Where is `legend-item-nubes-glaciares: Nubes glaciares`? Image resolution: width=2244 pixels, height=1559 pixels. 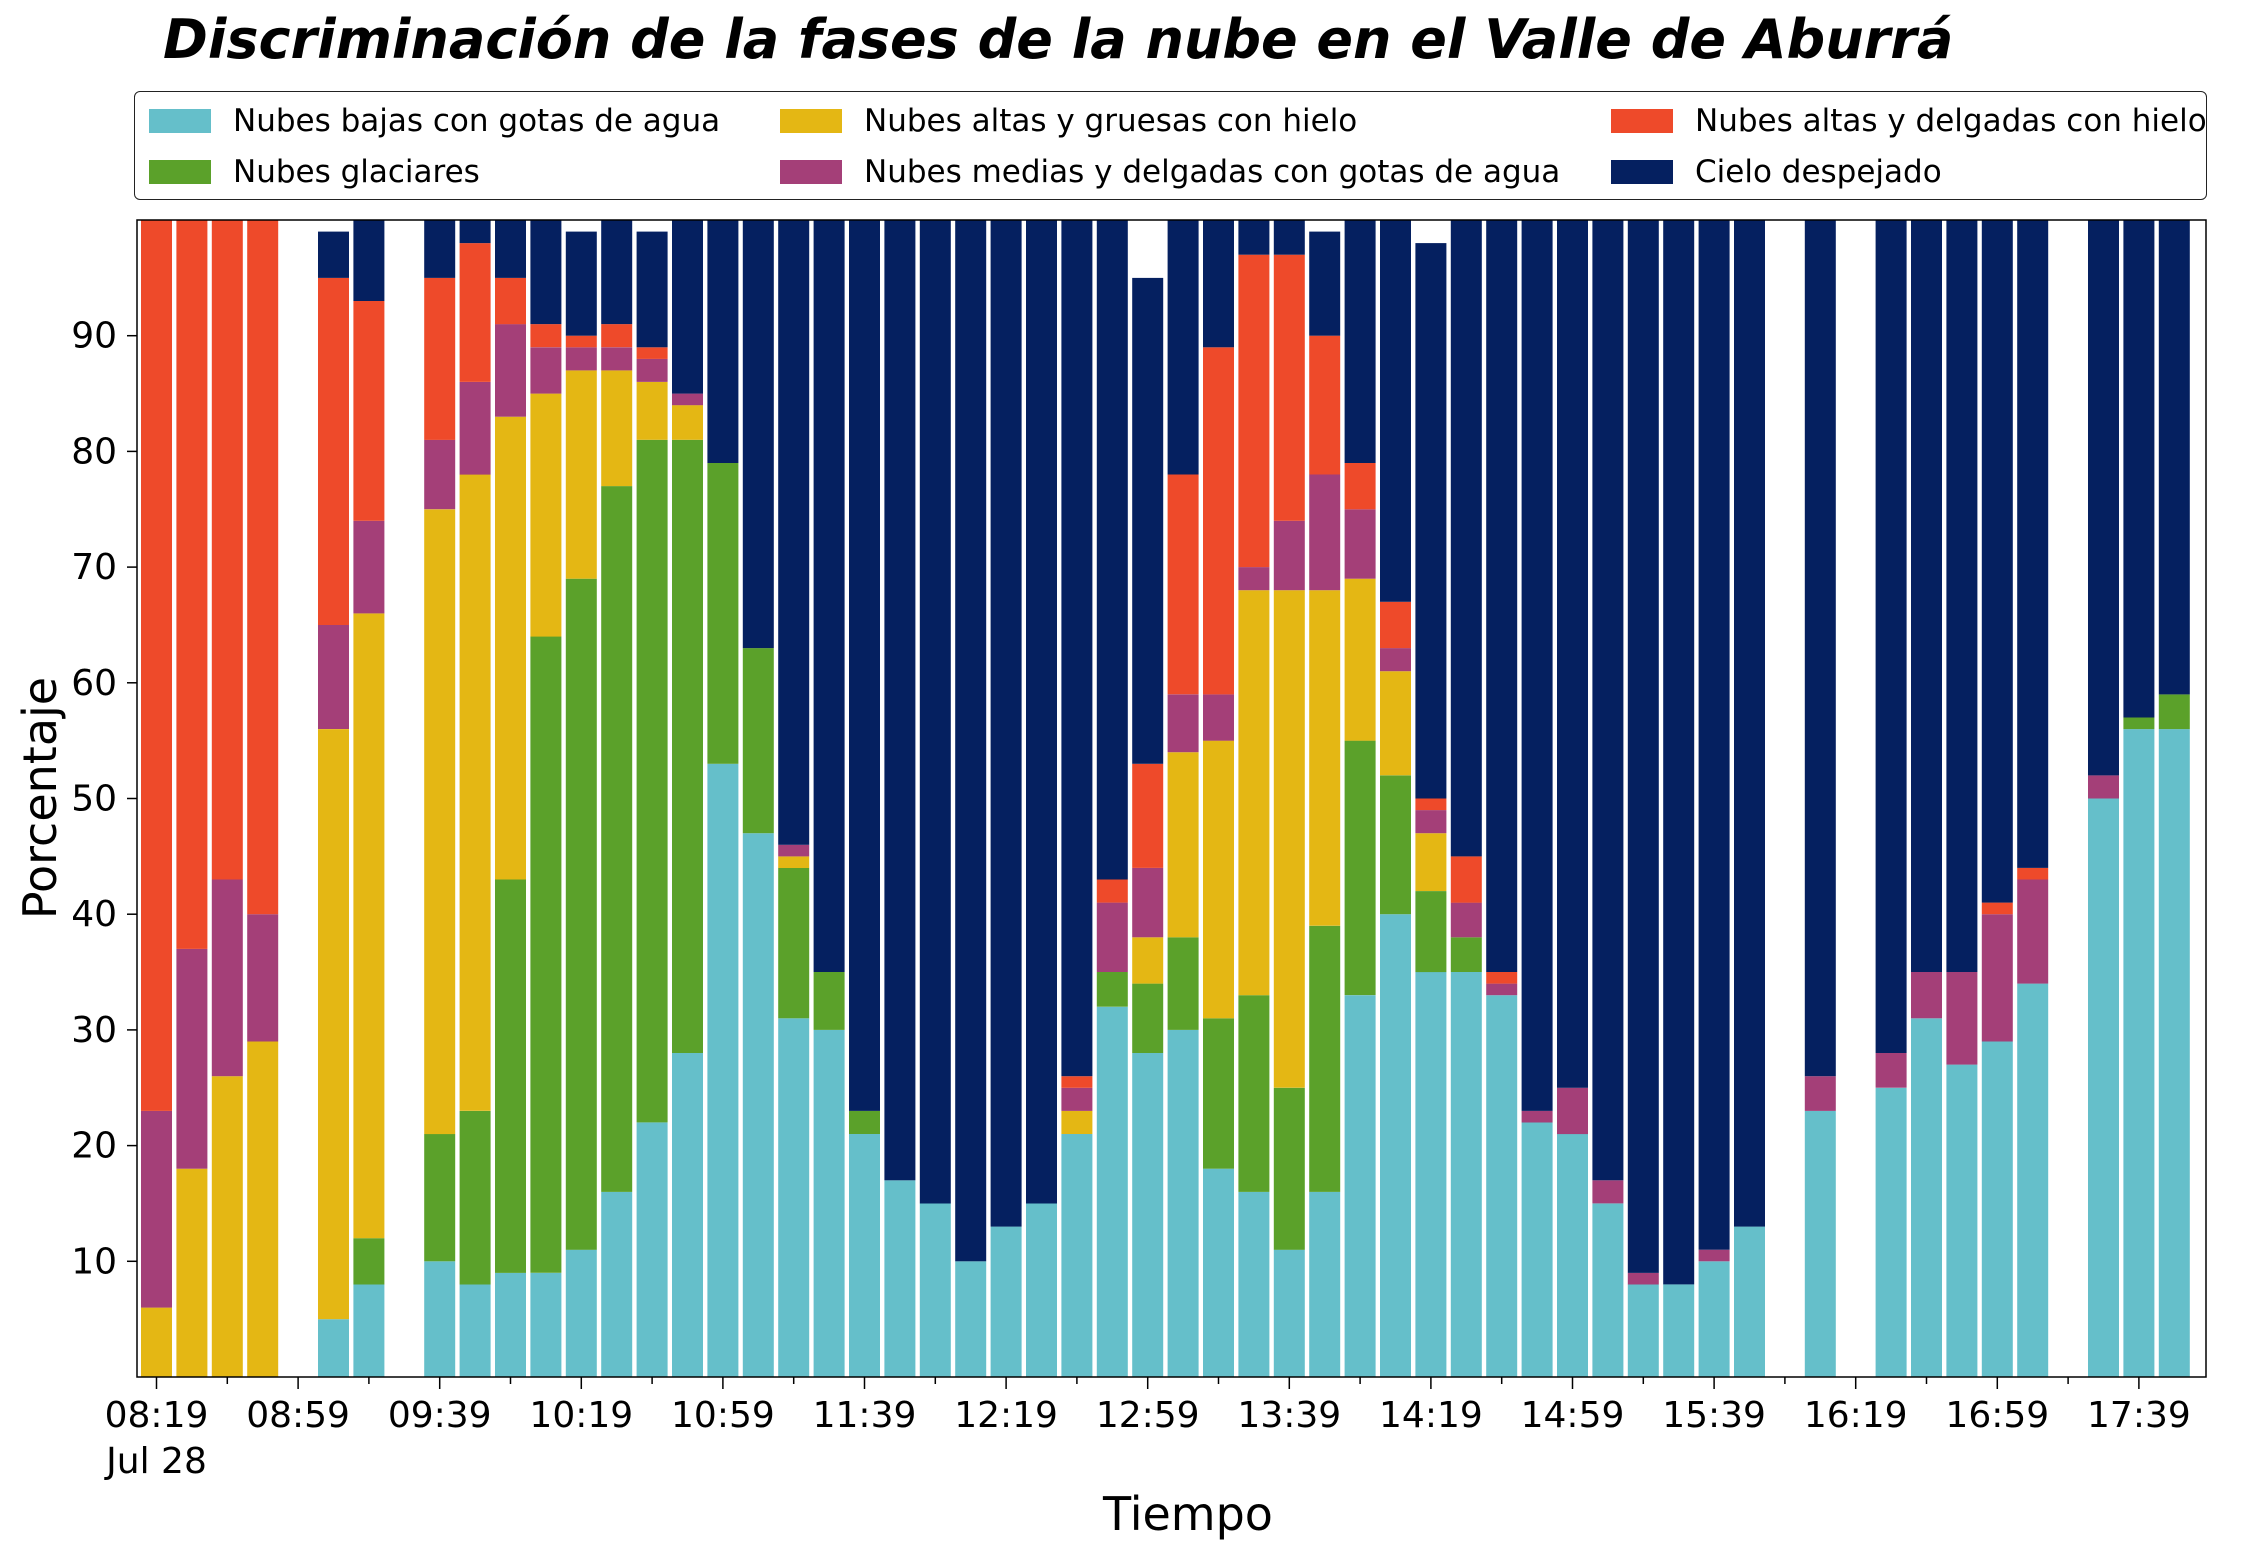 legend-item-nubes-glaciares: Nubes glaciares is located at coordinates (314, 172).